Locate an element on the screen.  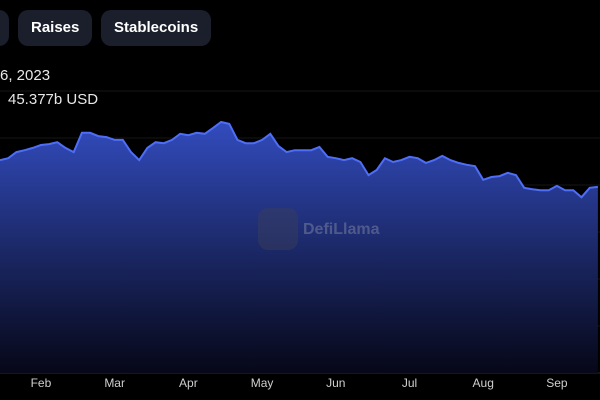
x-tick-label: Apr is located at coordinates (188, 383).